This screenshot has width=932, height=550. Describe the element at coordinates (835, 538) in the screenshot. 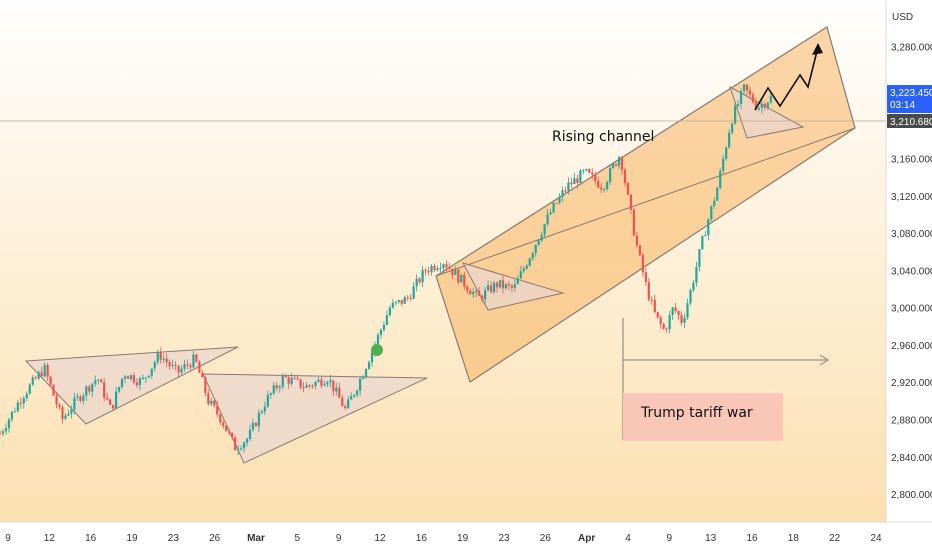

I see `x-tick-label: 22` at that location.